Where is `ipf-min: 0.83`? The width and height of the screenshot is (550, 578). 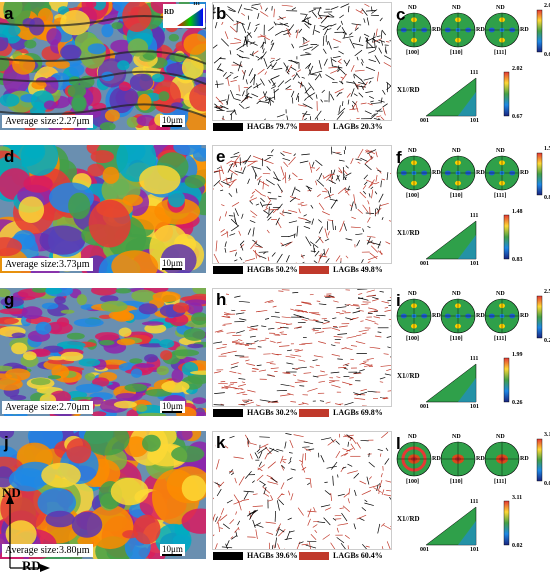 ipf-min: 0.83 is located at coordinates (517, 260).